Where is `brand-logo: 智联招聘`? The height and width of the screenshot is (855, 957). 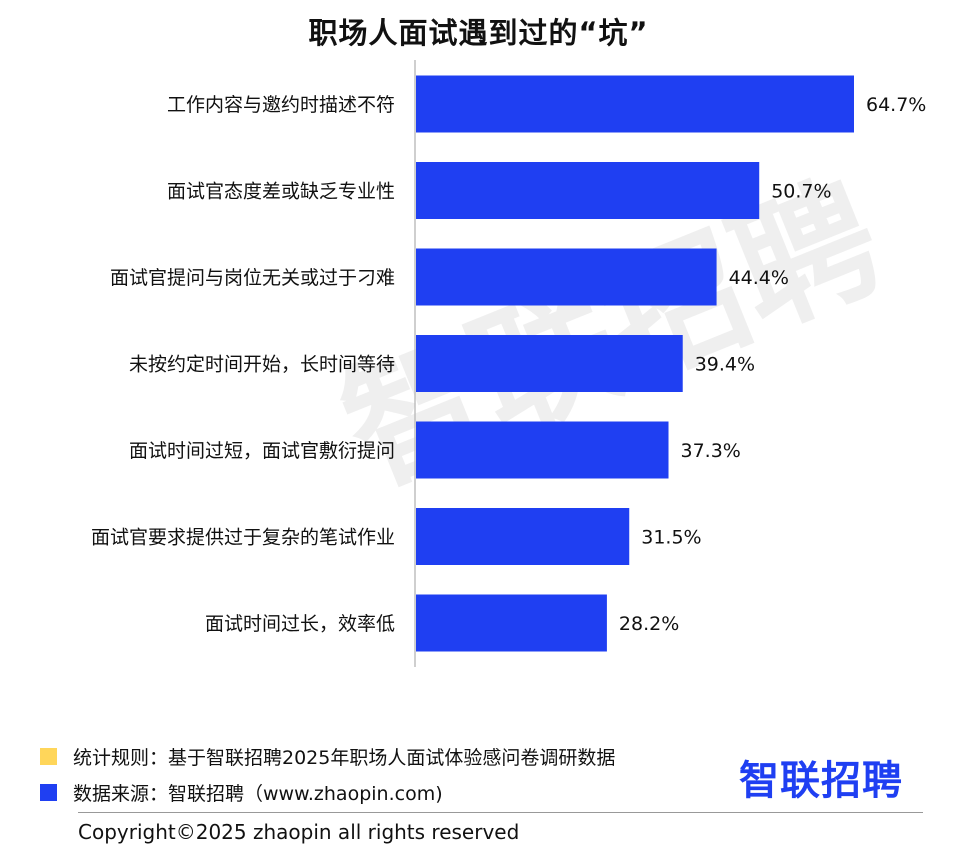
brand-logo: 智联招聘 is located at coordinates (821, 781).